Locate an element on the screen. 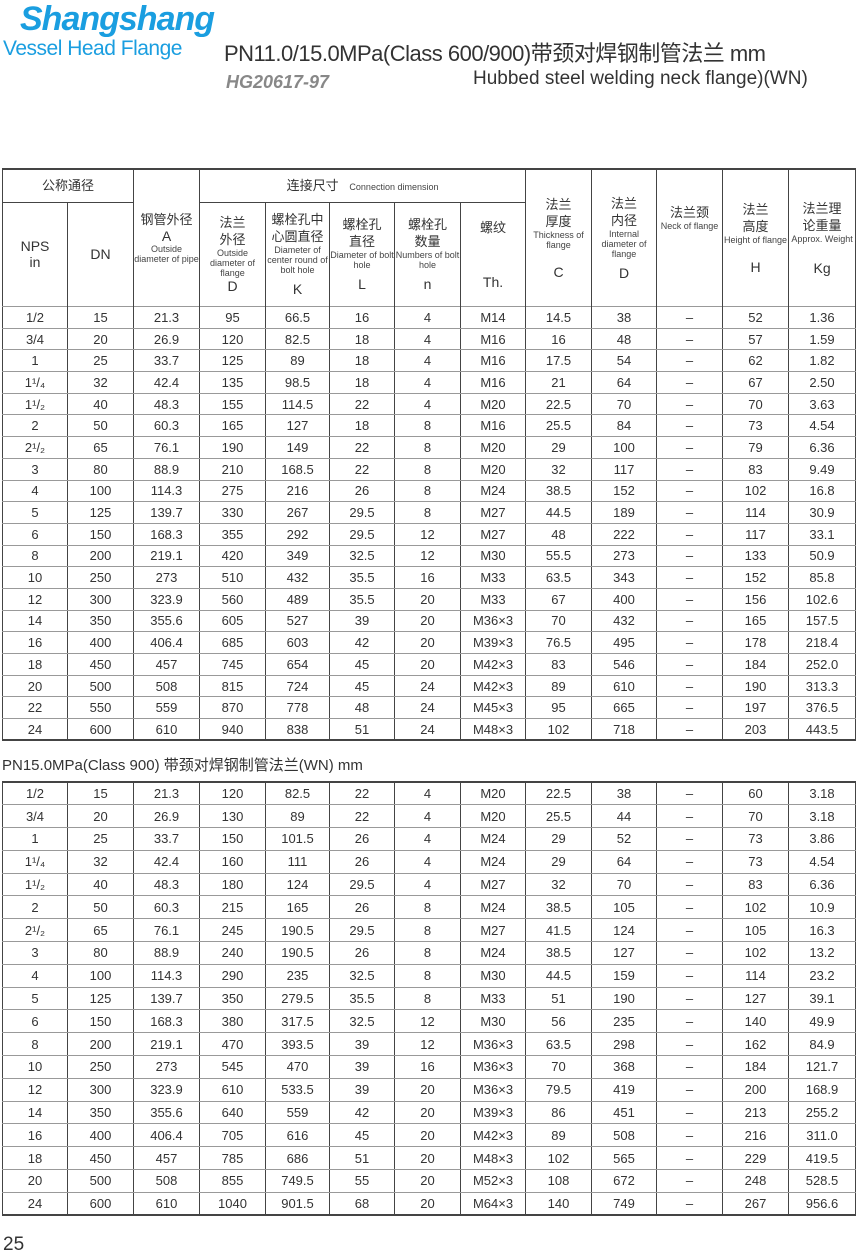 This screenshot has width=857, height=1256. table-cell: 654 is located at coordinates (297, 664).